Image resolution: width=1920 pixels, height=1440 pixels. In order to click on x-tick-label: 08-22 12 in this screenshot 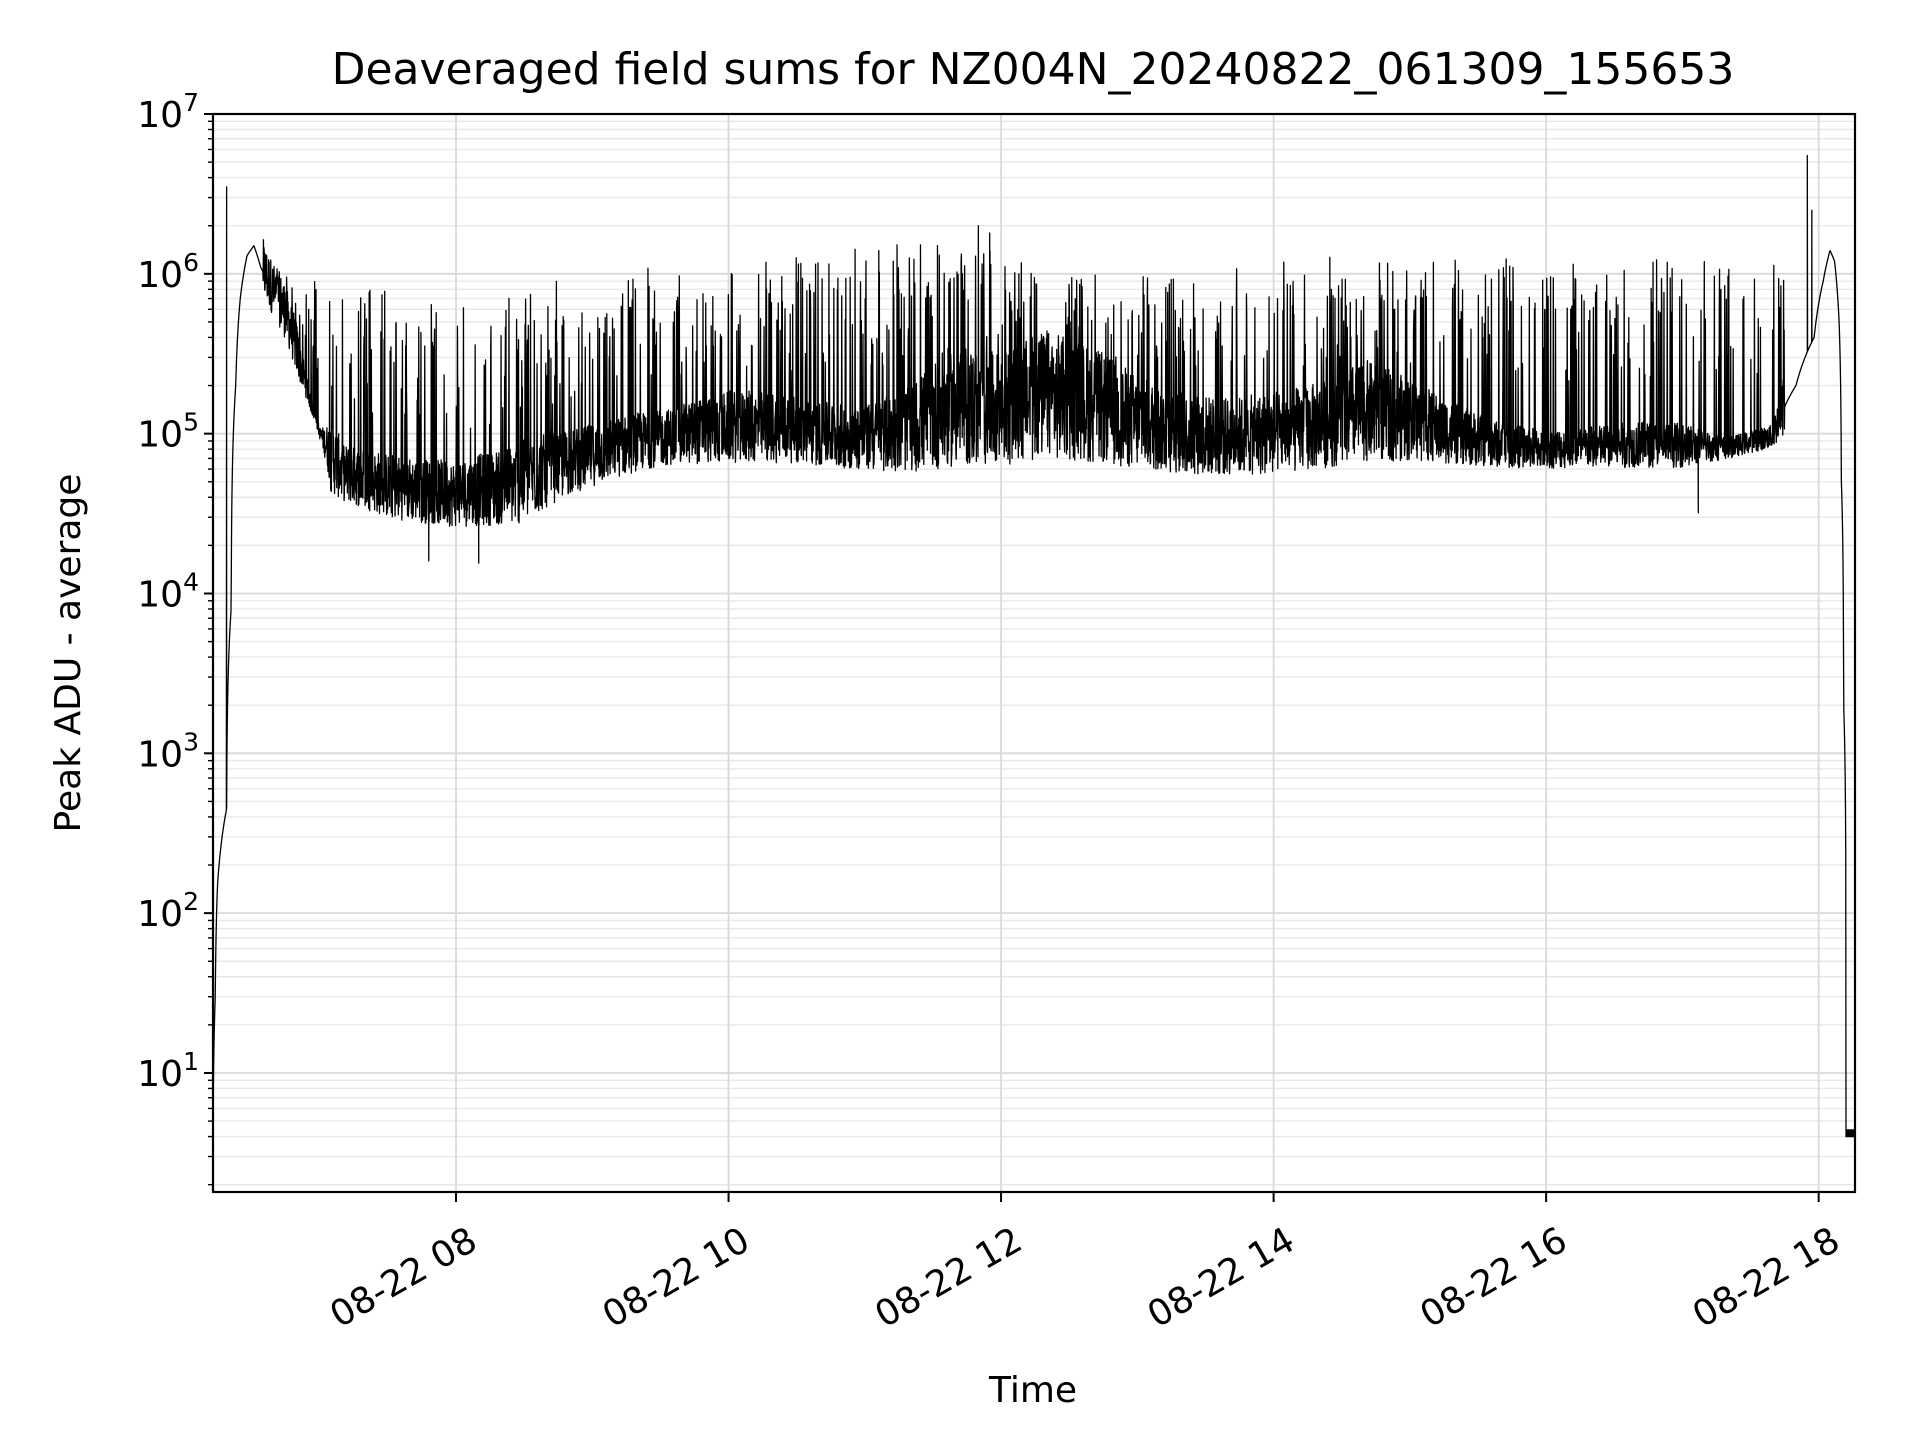, I will do `click(948, 1278)`.